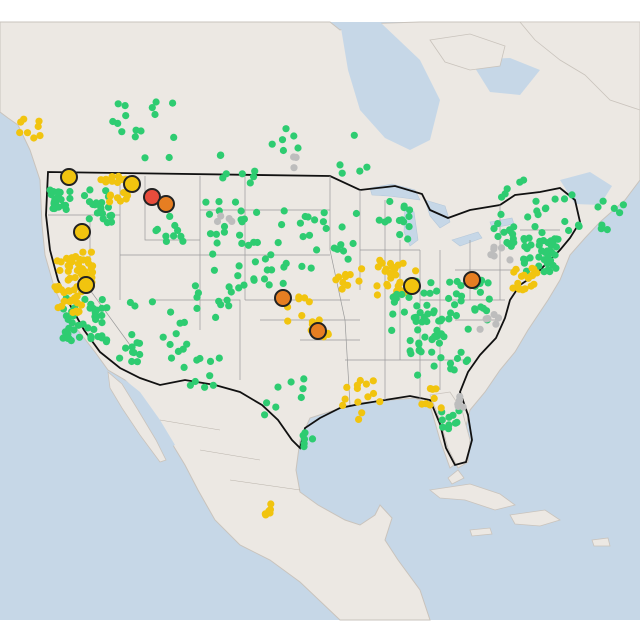 The image size is (640, 640). Describe the element at coordinates (283, 298) in the screenshot. I see `highlight-marker-unhealthy-sensitive` at that location.